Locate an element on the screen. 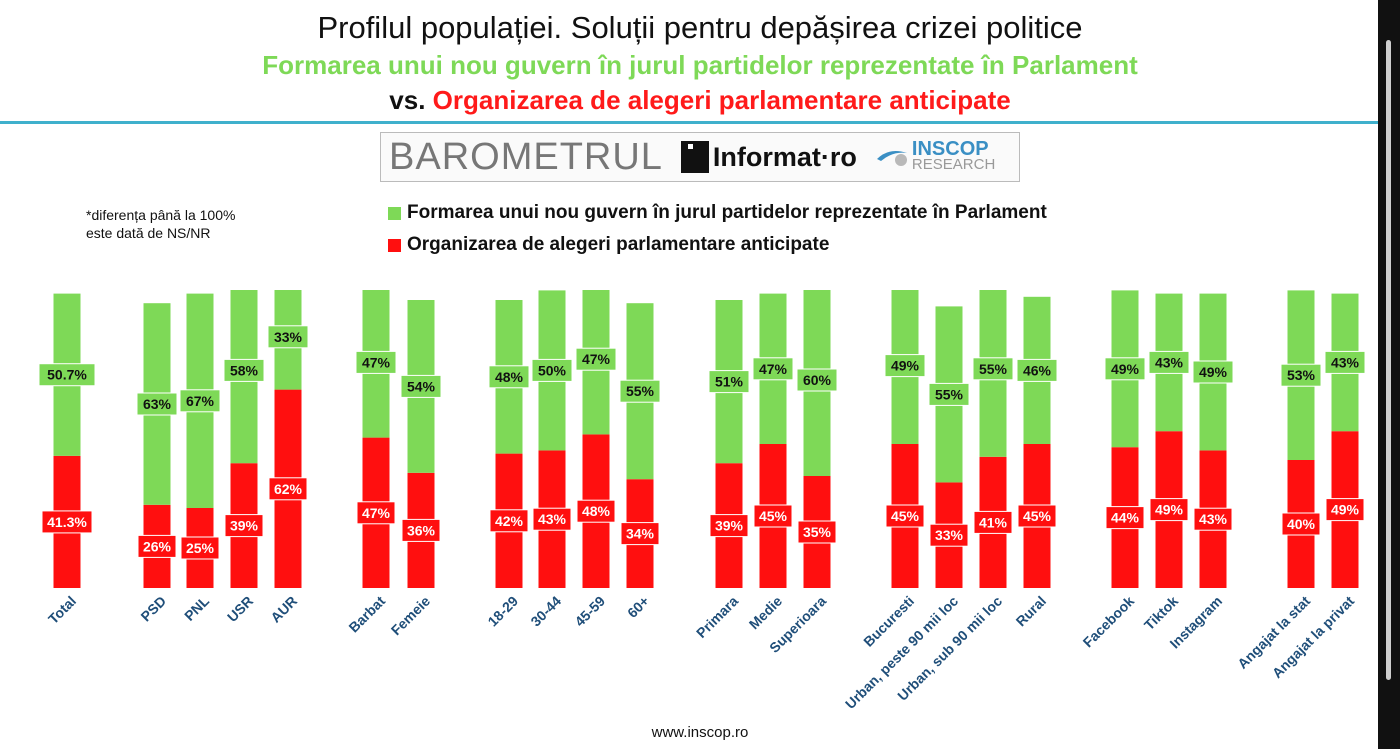 Image resolution: width=1400 pixels, height=749 pixels. category-label: USR is located at coordinates (240, 609).